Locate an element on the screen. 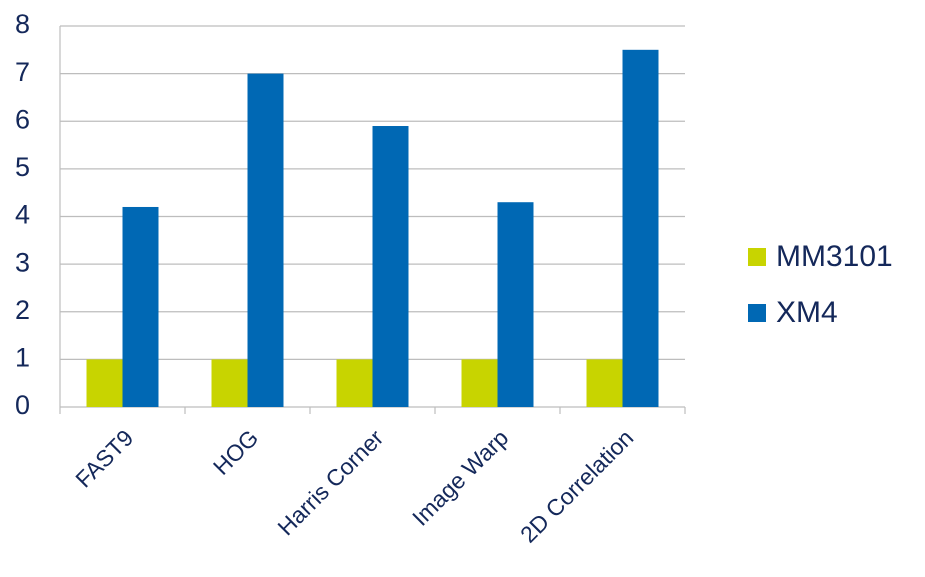  legend-label: XM4 is located at coordinates (807, 312).